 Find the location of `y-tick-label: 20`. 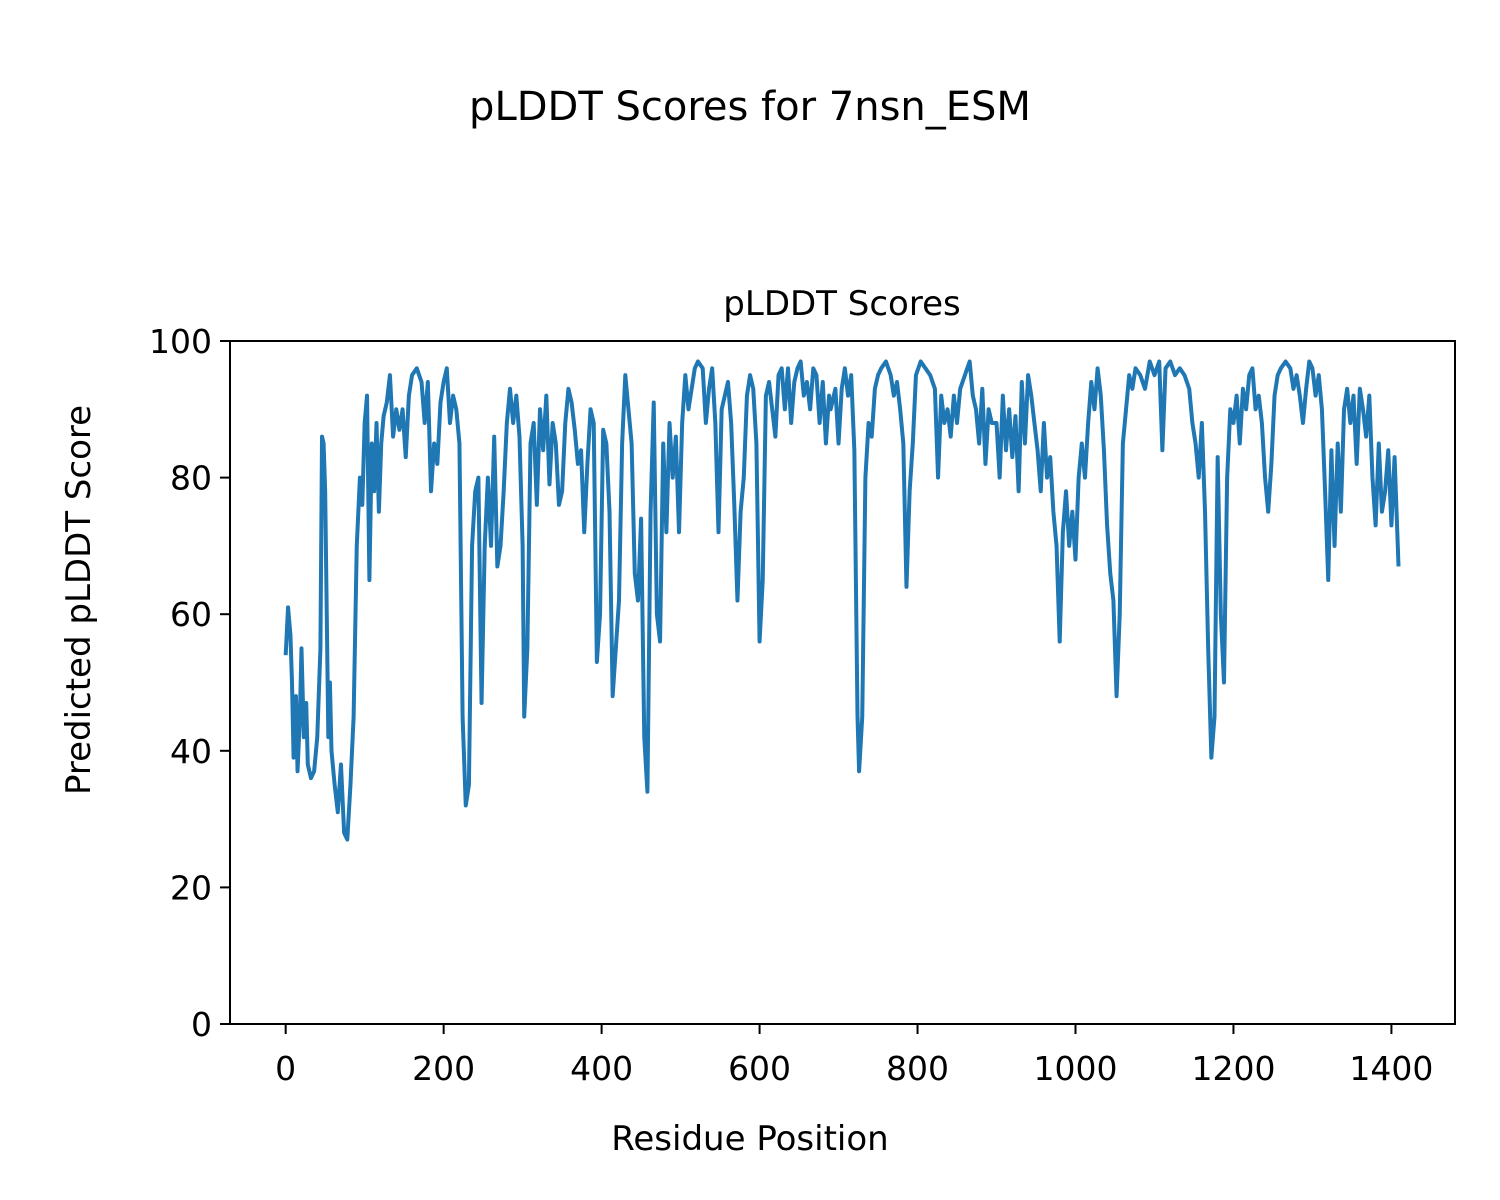

y-tick-label: 20 is located at coordinates (191, 887).